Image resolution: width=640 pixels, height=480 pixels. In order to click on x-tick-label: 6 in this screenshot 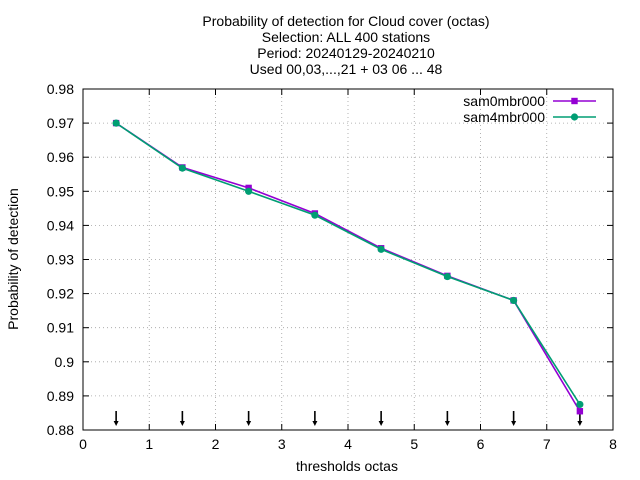, I will do `click(481, 444)`.